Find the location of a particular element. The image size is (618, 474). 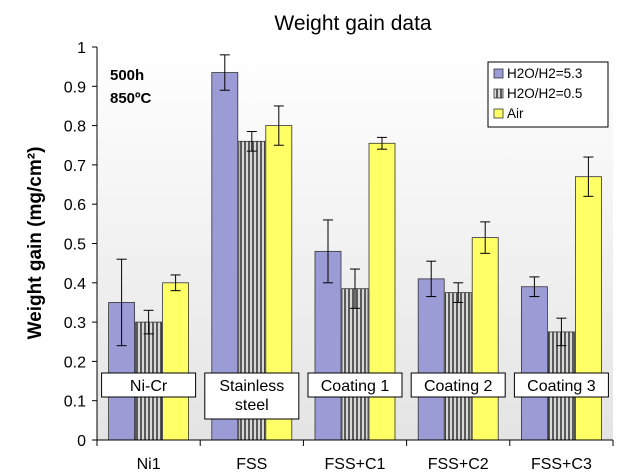

y-ticks: 0 0.1 0.2 0.3 0.4 0.5 0.6 0.7 0.8 0.9 1 is located at coordinates (80, 245).